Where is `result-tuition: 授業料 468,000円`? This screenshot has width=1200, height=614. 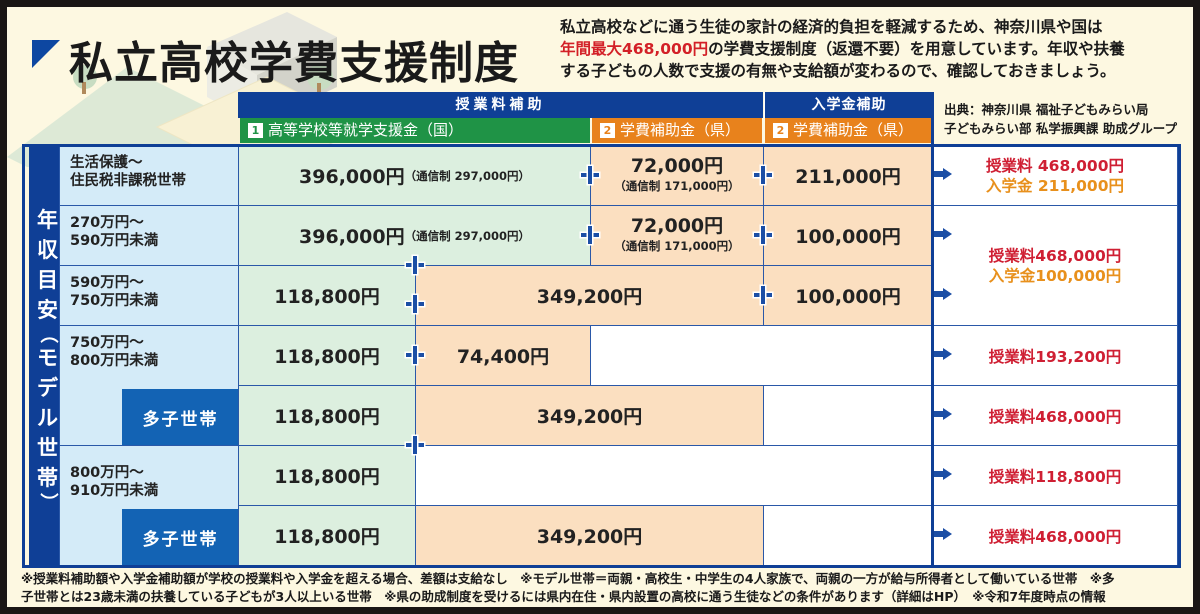 result-tuition: 授業料 468,000円 is located at coordinates (1055, 165).